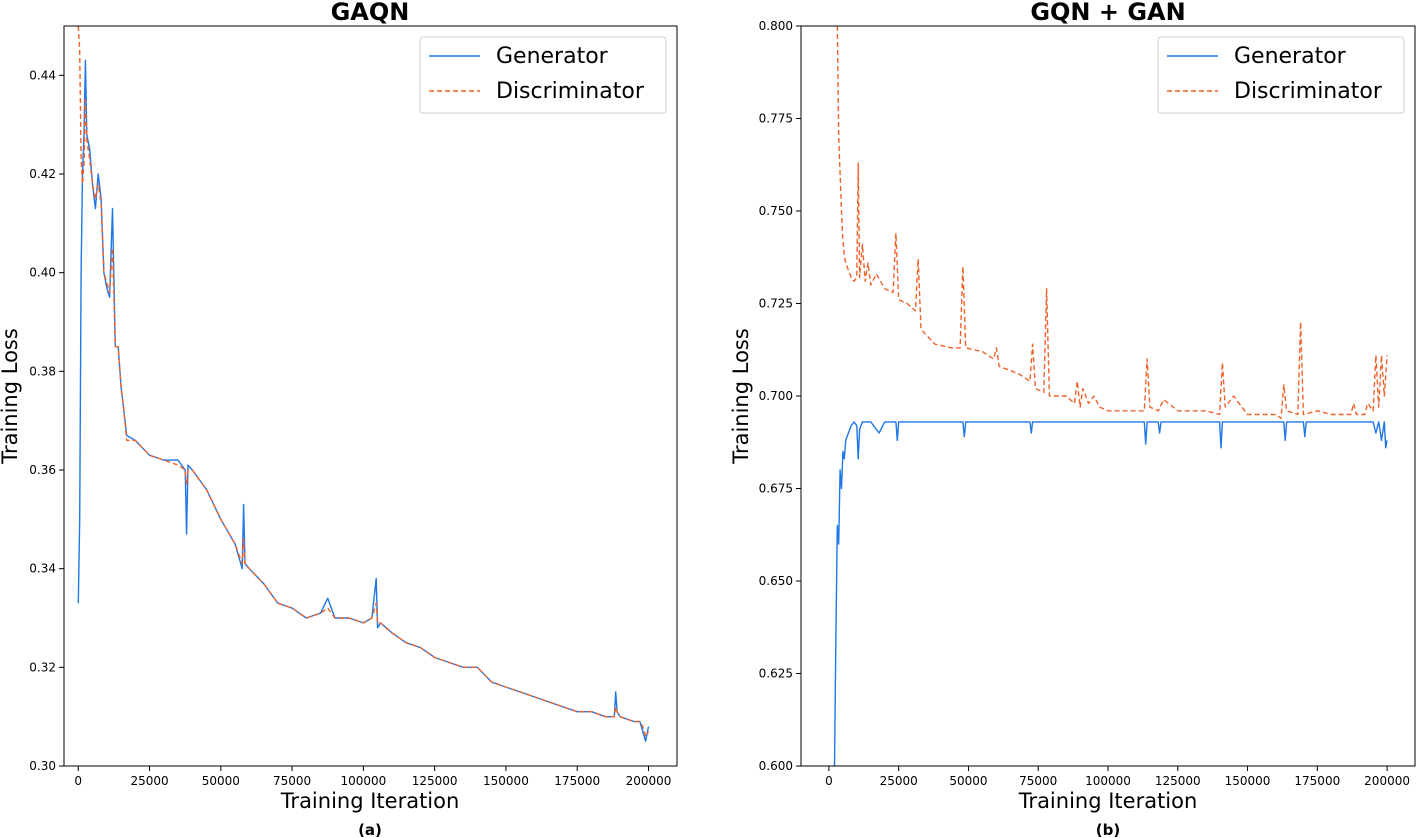  What do you see at coordinates (776, 766) in the screenshot?
I see `y-tick-label: 0.600` at bounding box center [776, 766].